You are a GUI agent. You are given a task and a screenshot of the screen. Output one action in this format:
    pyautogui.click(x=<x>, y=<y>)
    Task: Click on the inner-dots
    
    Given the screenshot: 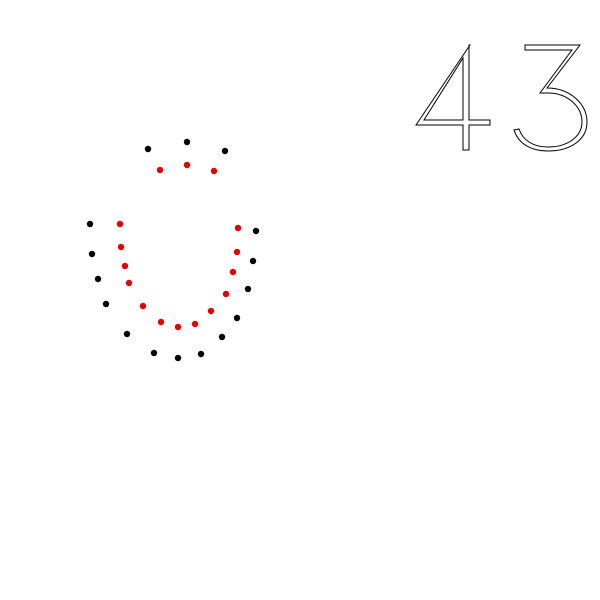 What is the action you would take?
    pyautogui.click(x=179, y=246)
    